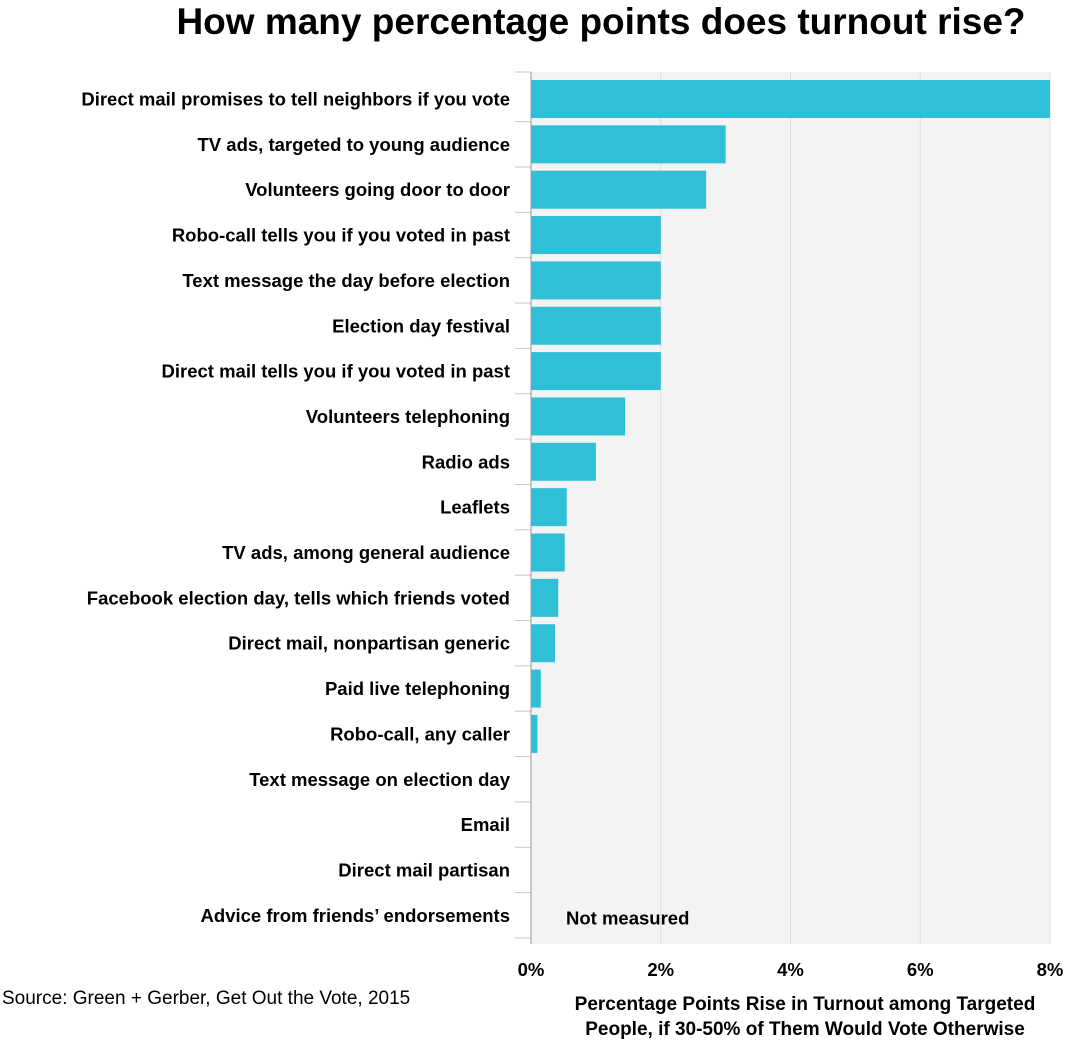 The width and height of the screenshot is (1068, 1046). What do you see at coordinates (920, 969) in the screenshot?
I see `x-tick-label: 6%` at bounding box center [920, 969].